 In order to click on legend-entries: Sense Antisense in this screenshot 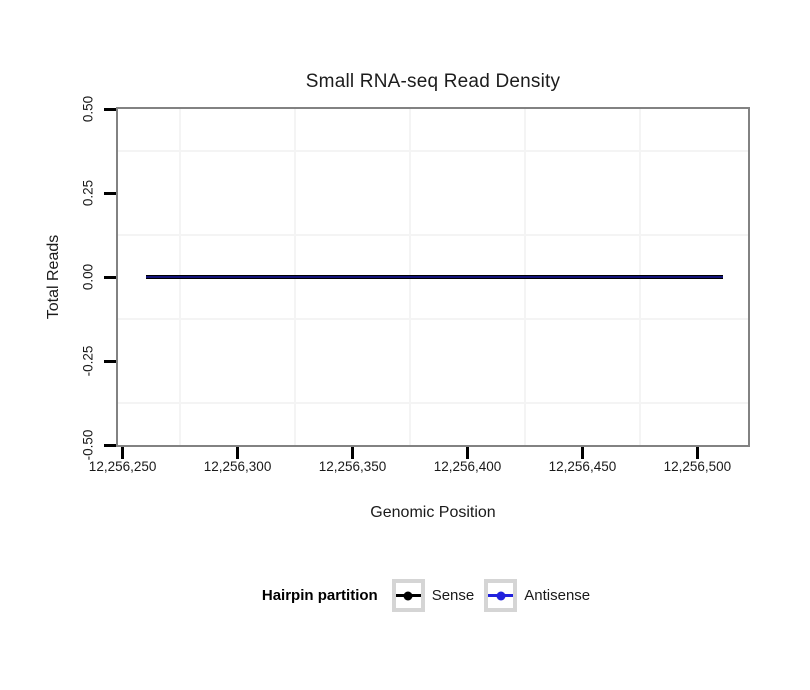, I will do `click(495, 595)`.